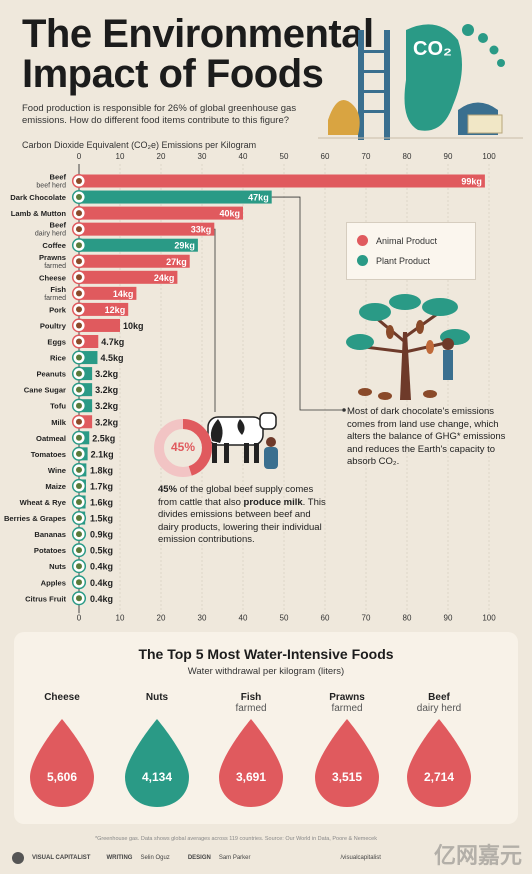 This screenshot has height=874, width=532. I want to click on water-value: 3,691, so click(251, 777).